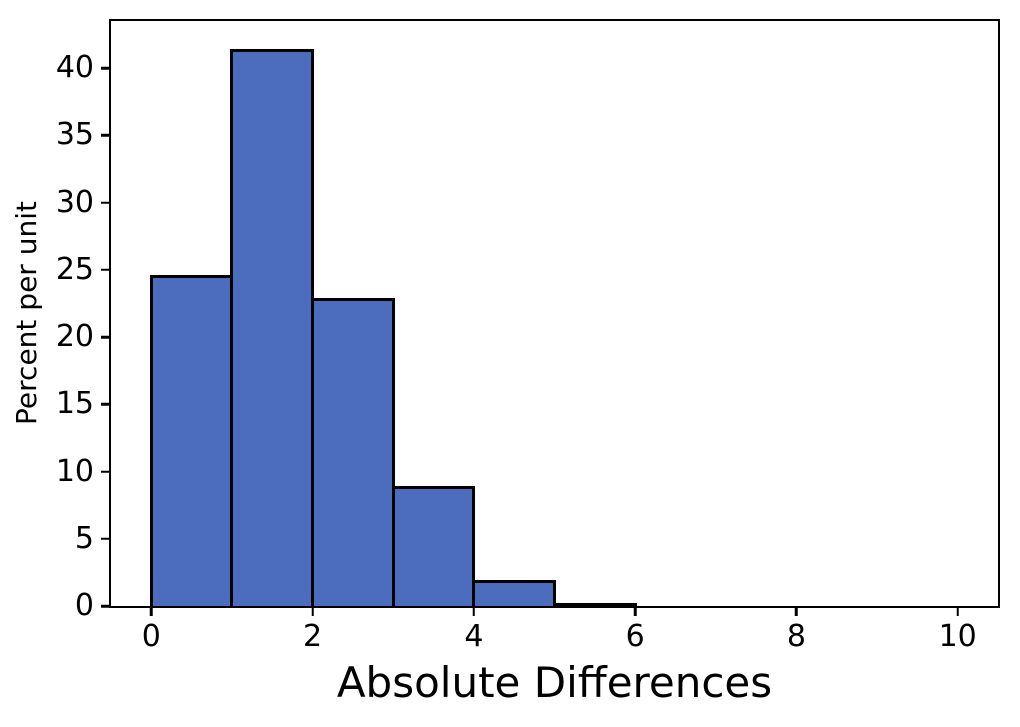 The width and height of the screenshot is (1020, 727). What do you see at coordinates (151, 636) in the screenshot?
I see `x-tick-label: 0` at bounding box center [151, 636].